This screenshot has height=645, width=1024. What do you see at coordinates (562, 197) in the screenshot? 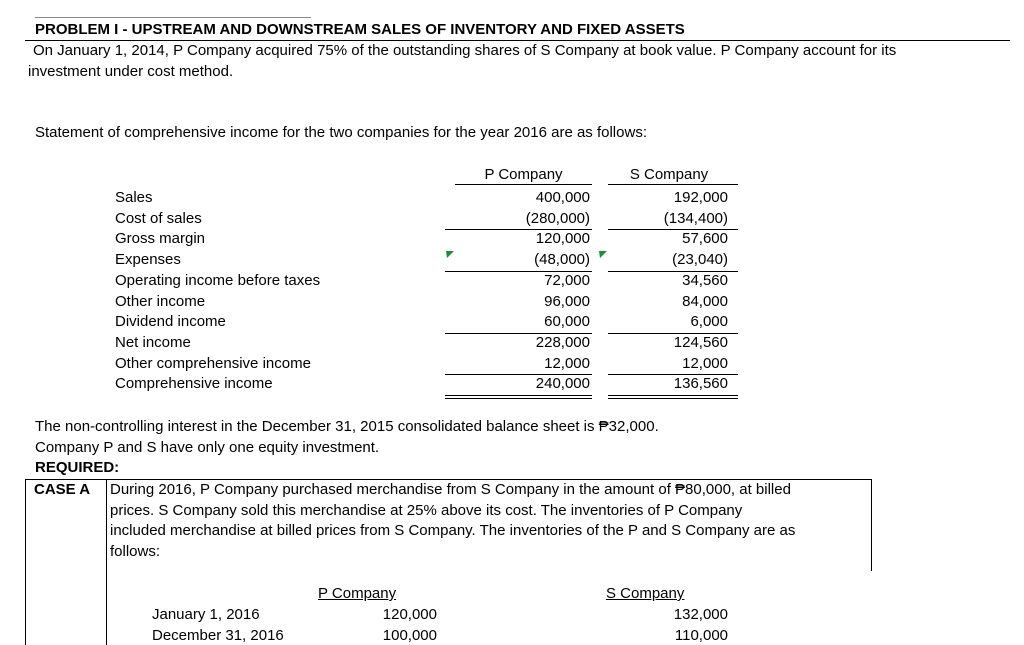
I see `p-value: 400,000` at bounding box center [562, 197].